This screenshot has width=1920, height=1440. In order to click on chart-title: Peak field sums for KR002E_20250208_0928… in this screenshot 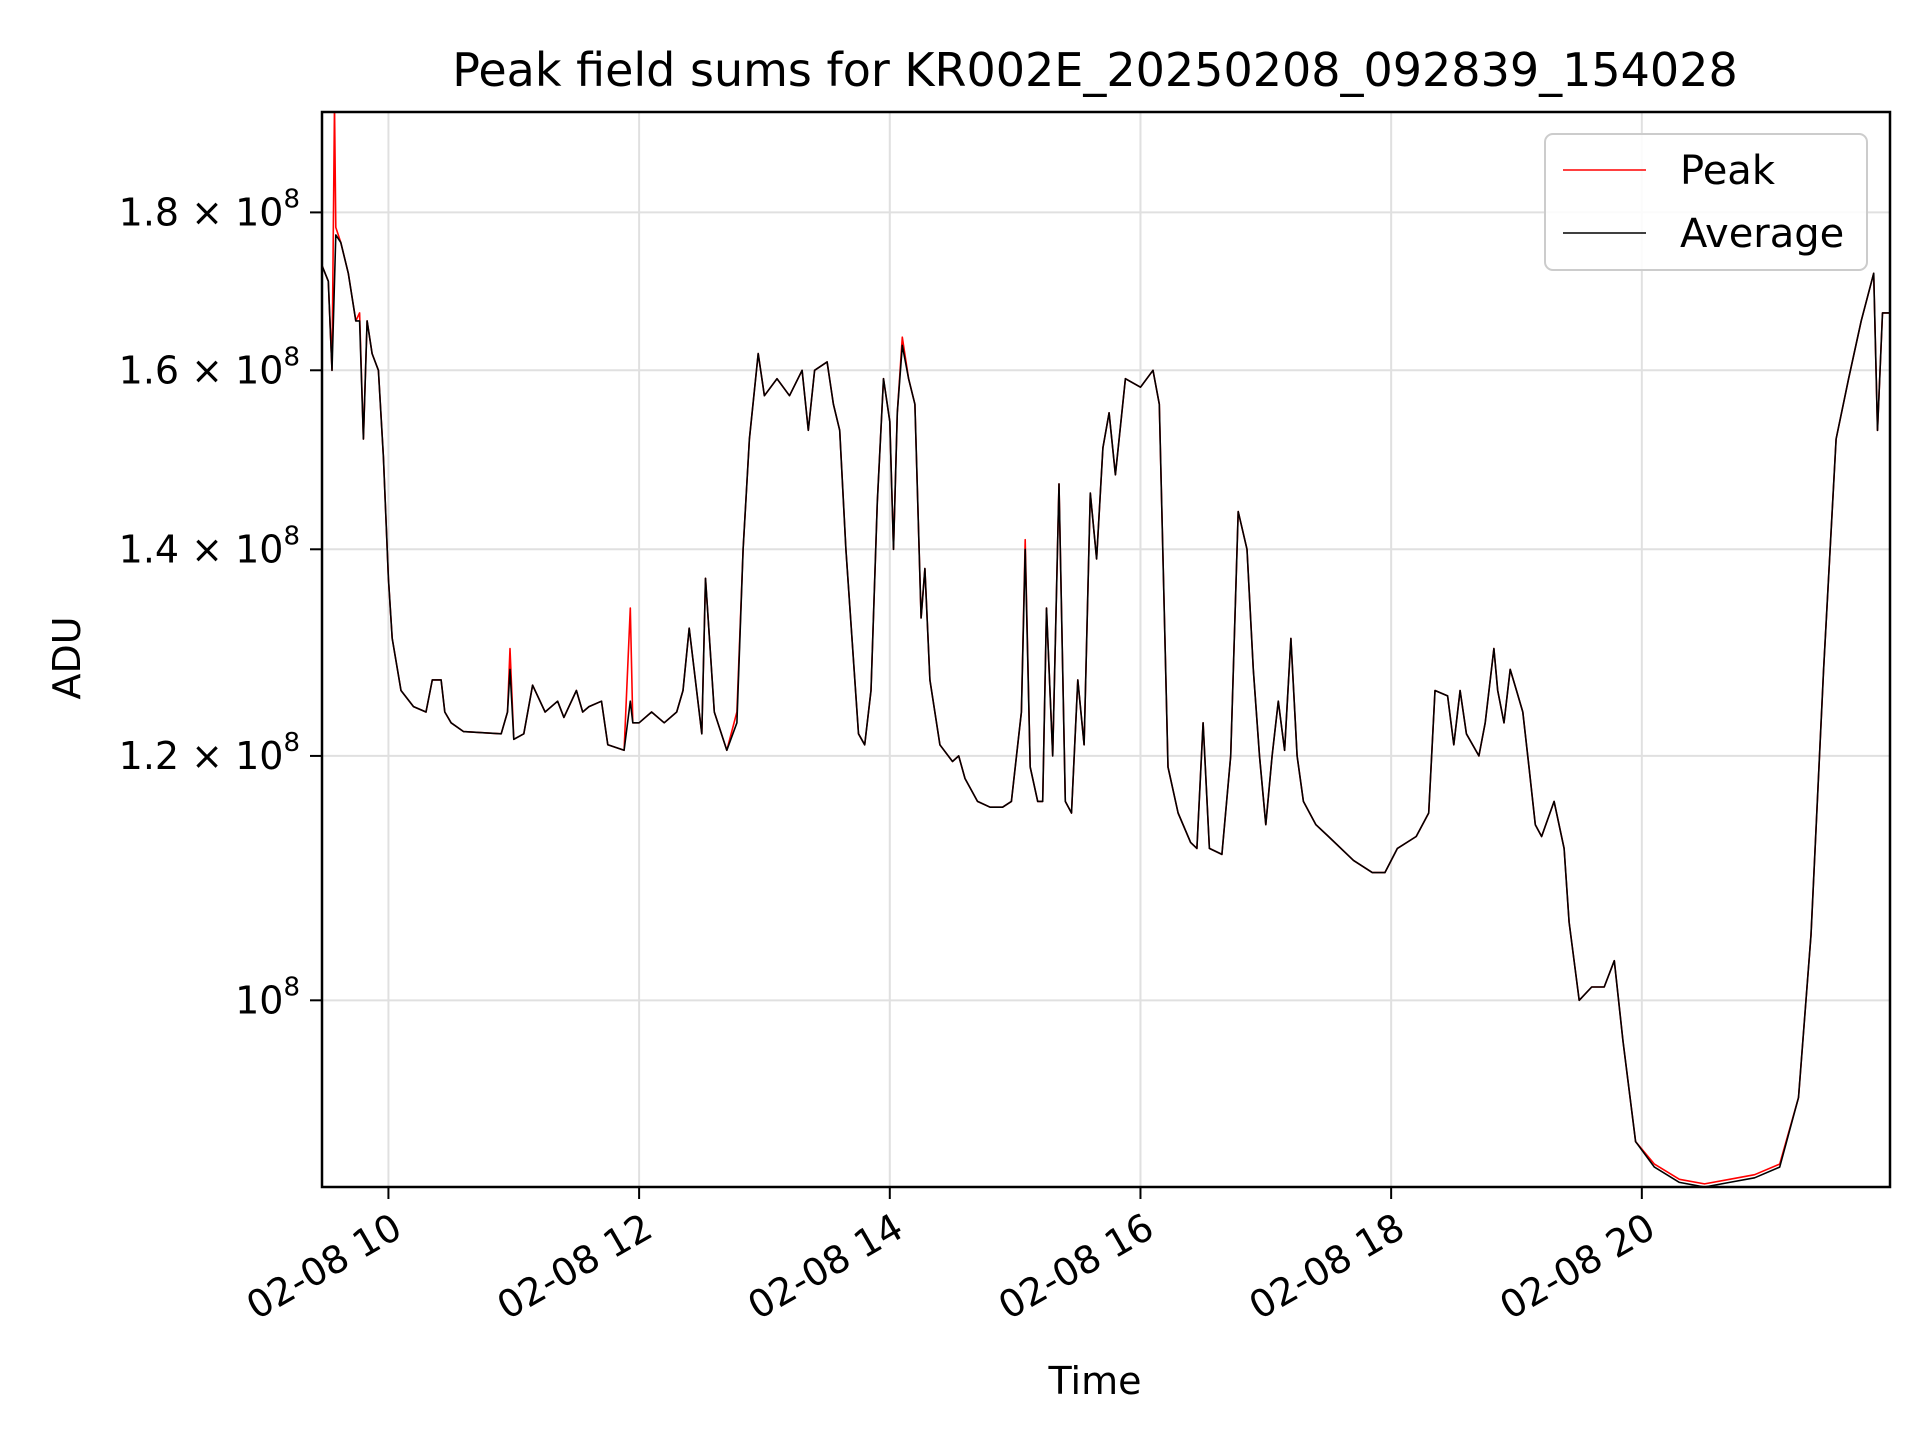, I will do `click(1094, 70)`.